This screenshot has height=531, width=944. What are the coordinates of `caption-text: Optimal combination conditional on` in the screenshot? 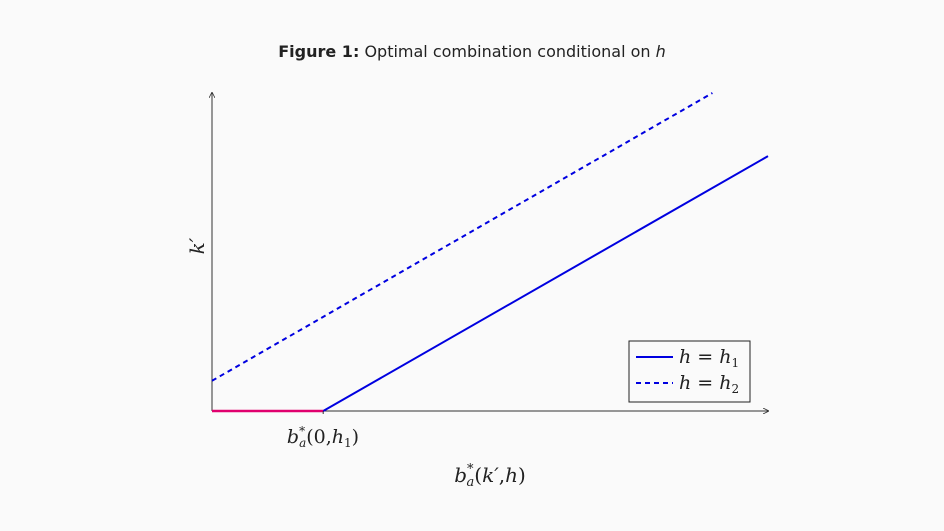 It's located at (507, 51).